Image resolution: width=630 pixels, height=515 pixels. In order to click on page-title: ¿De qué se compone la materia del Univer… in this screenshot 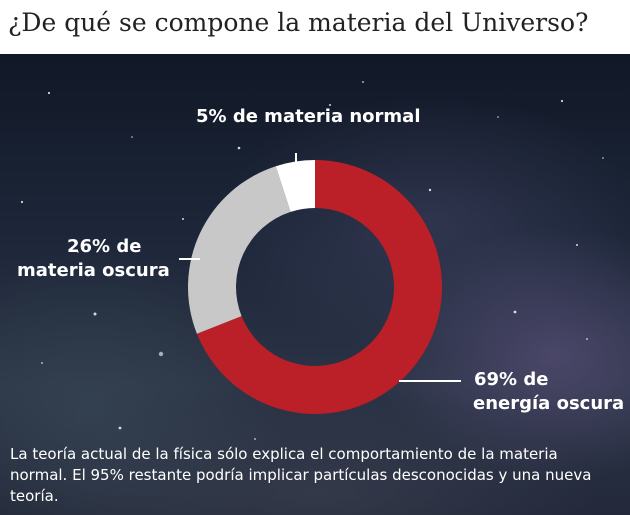, I will do `click(298, 22)`.